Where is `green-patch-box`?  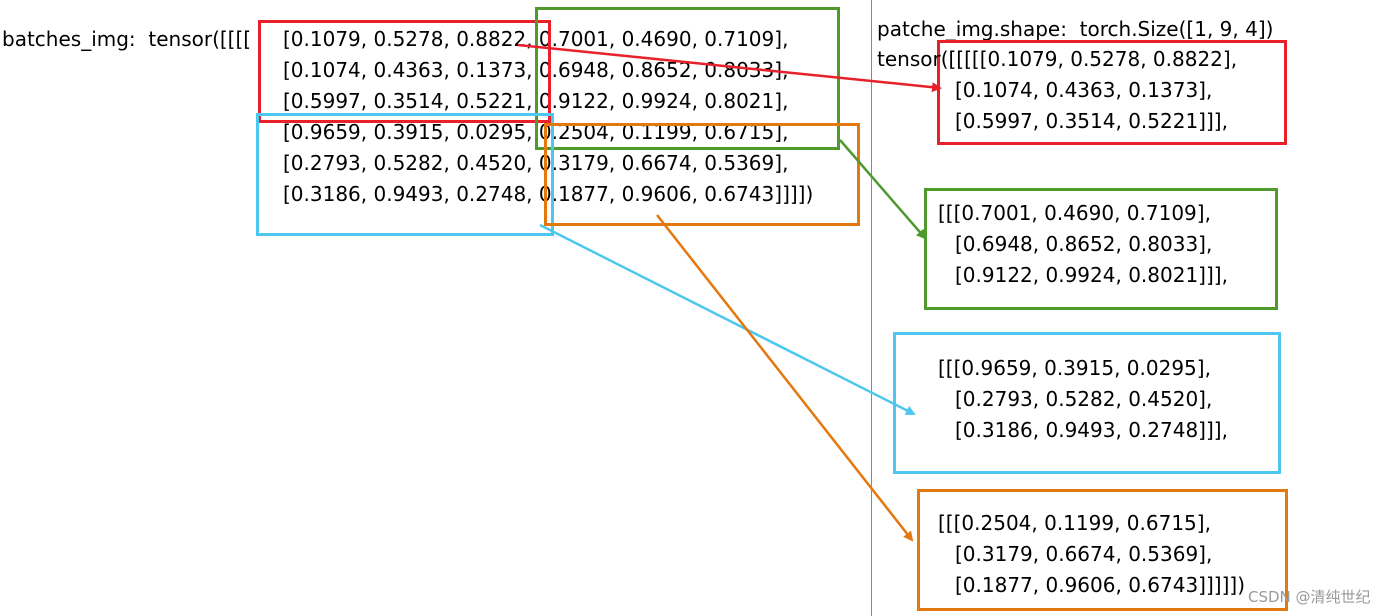 green-patch-box is located at coordinates (1101, 249).